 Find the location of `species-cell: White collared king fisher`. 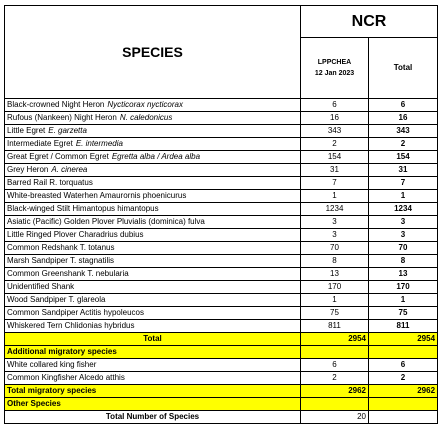

species-cell: White collared king fisher is located at coordinates (152, 365).